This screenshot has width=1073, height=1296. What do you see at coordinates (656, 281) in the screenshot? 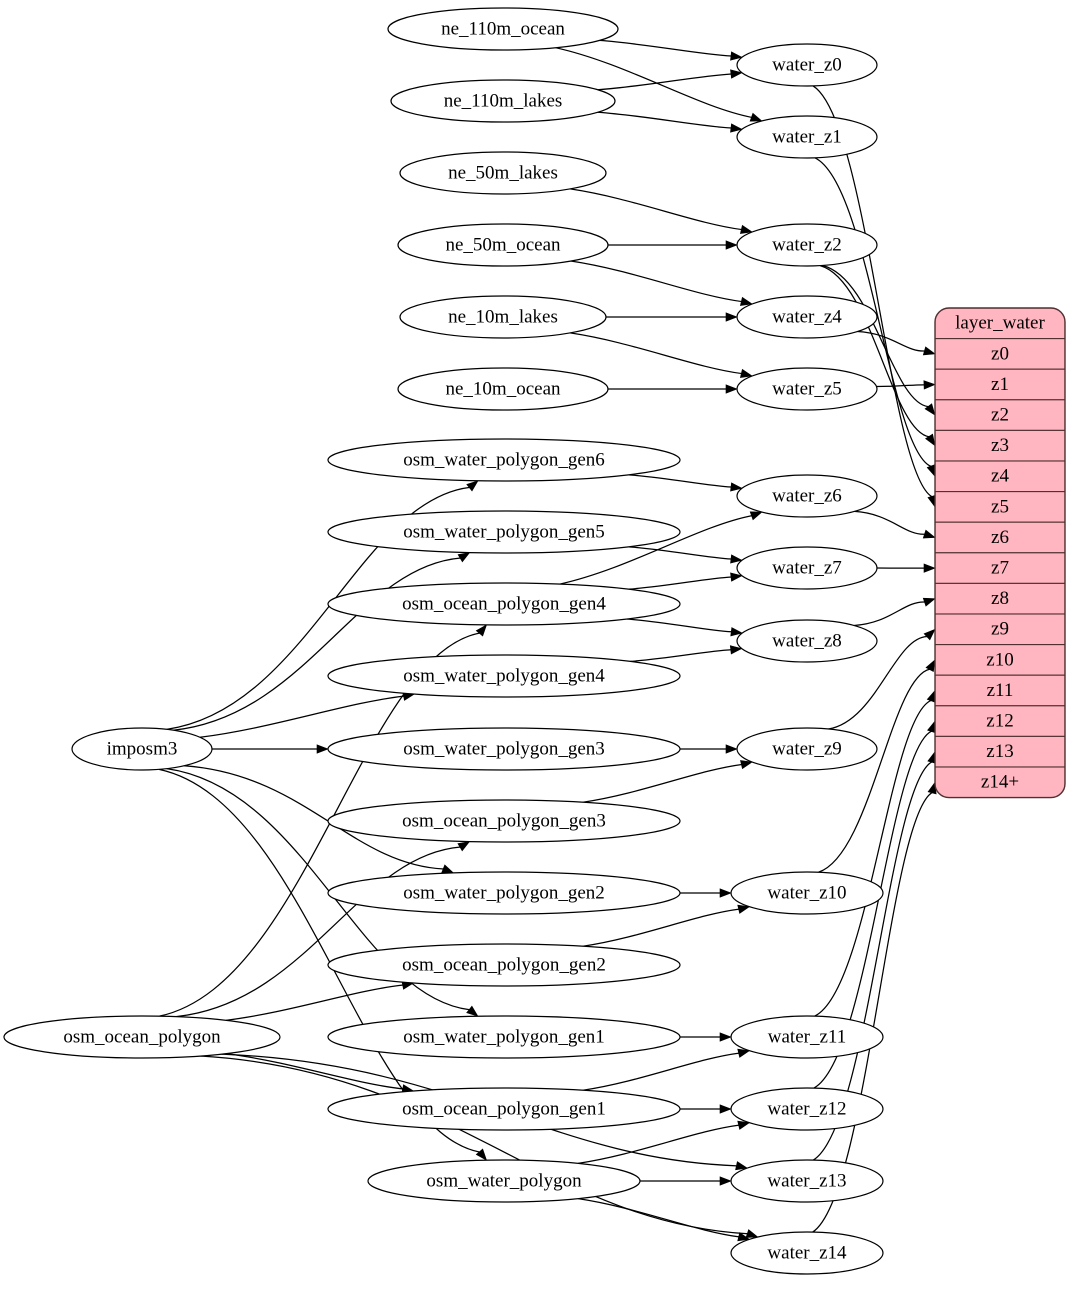
I see `edge-ne_50m_ocean-to-water_z4` at bounding box center [656, 281].